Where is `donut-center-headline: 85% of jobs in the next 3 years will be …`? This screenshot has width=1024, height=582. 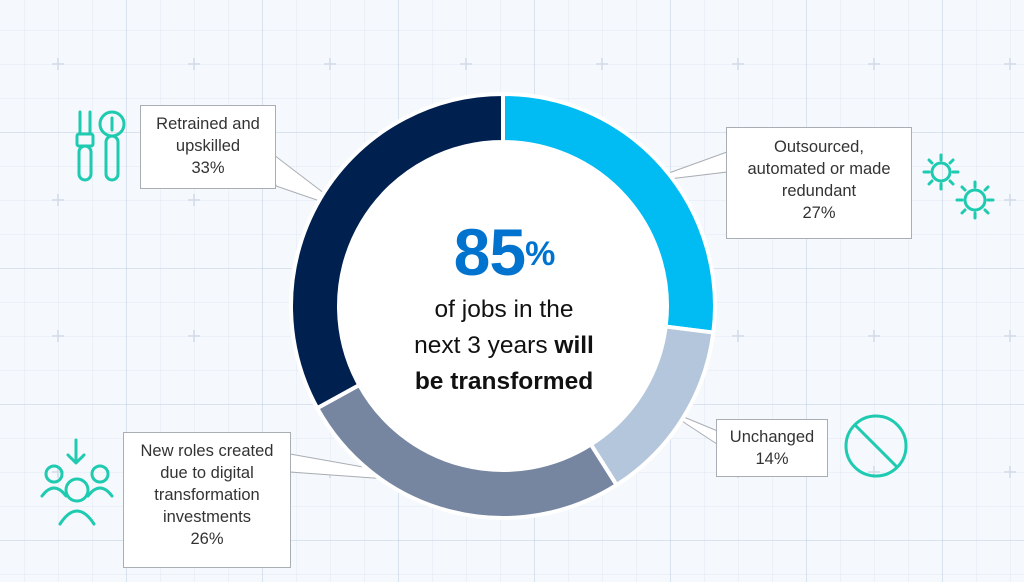 donut-center-headline: 85% of jobs in the next 3 years will be … is located at coordinates (504, 306).